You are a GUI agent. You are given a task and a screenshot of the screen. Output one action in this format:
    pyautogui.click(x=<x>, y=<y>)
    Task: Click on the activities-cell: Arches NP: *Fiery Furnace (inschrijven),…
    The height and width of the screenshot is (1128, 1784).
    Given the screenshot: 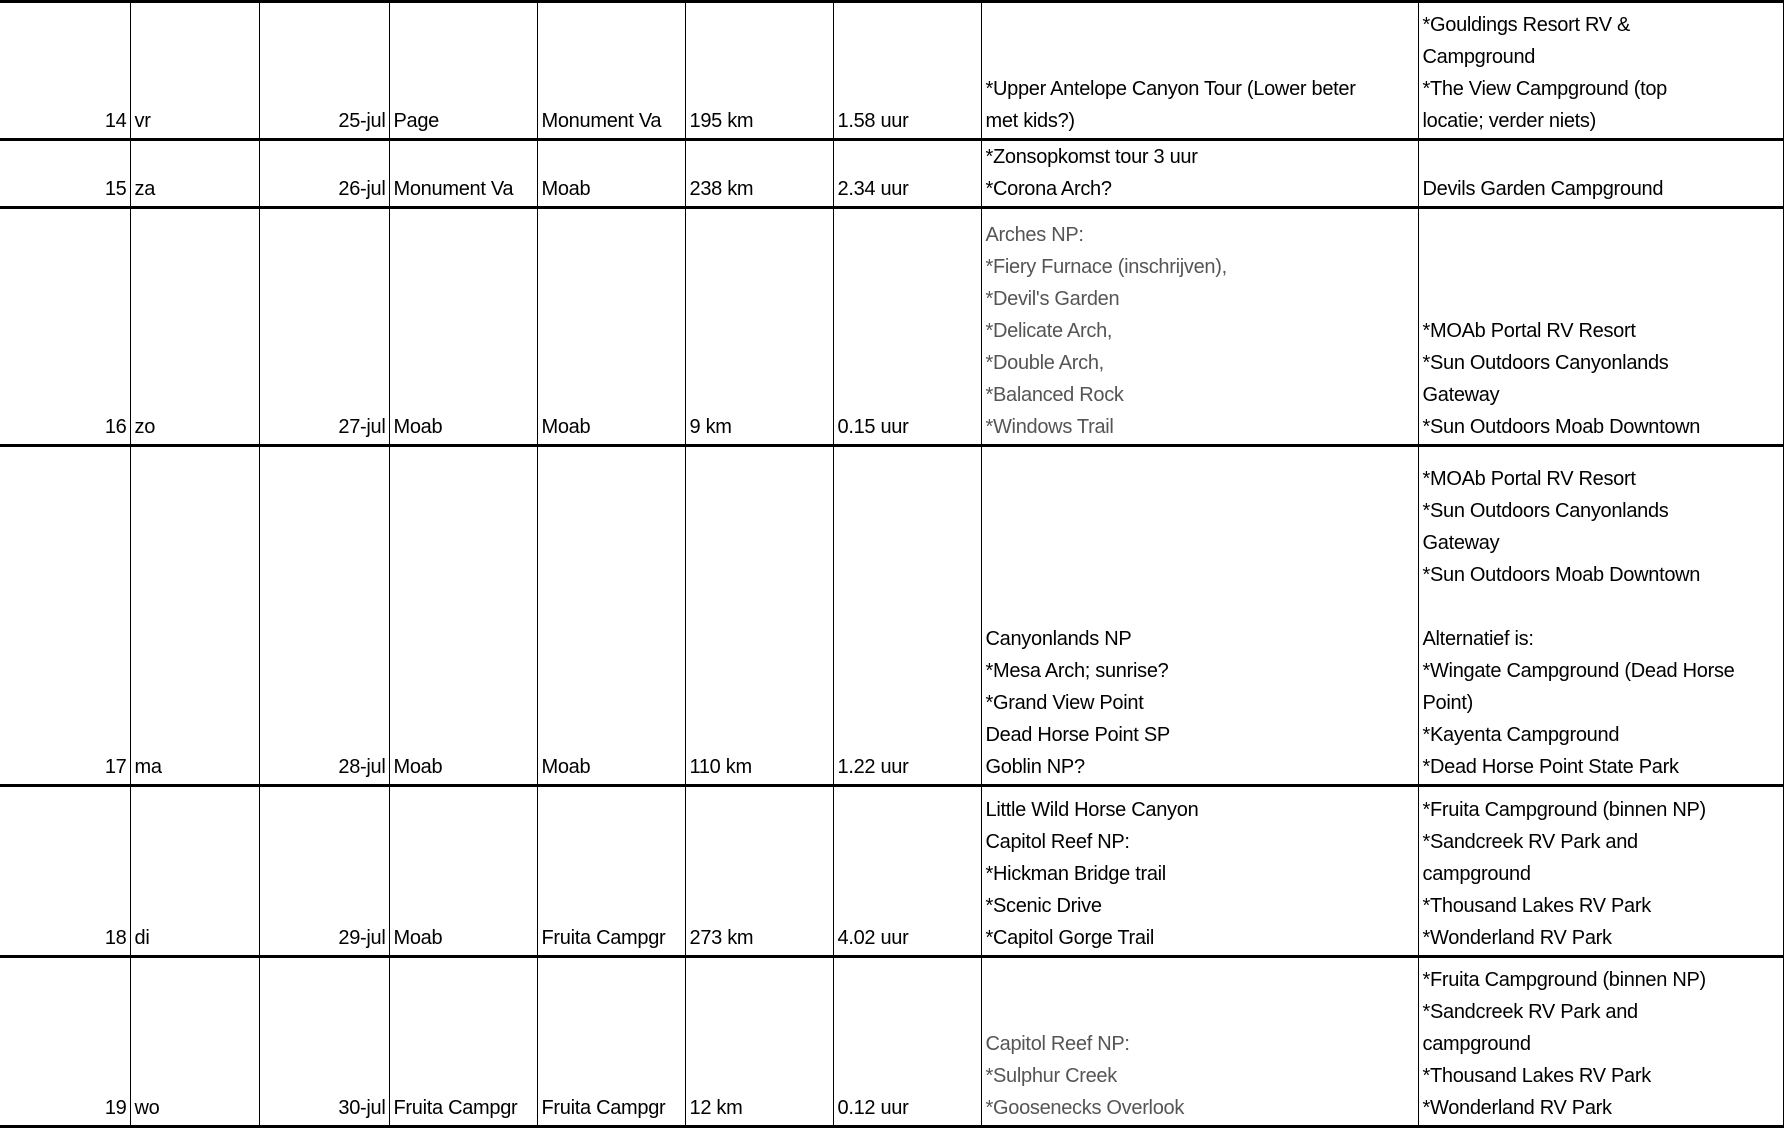 What is the action you would take?
    pyautogui.click(x=1199, y=326)
    